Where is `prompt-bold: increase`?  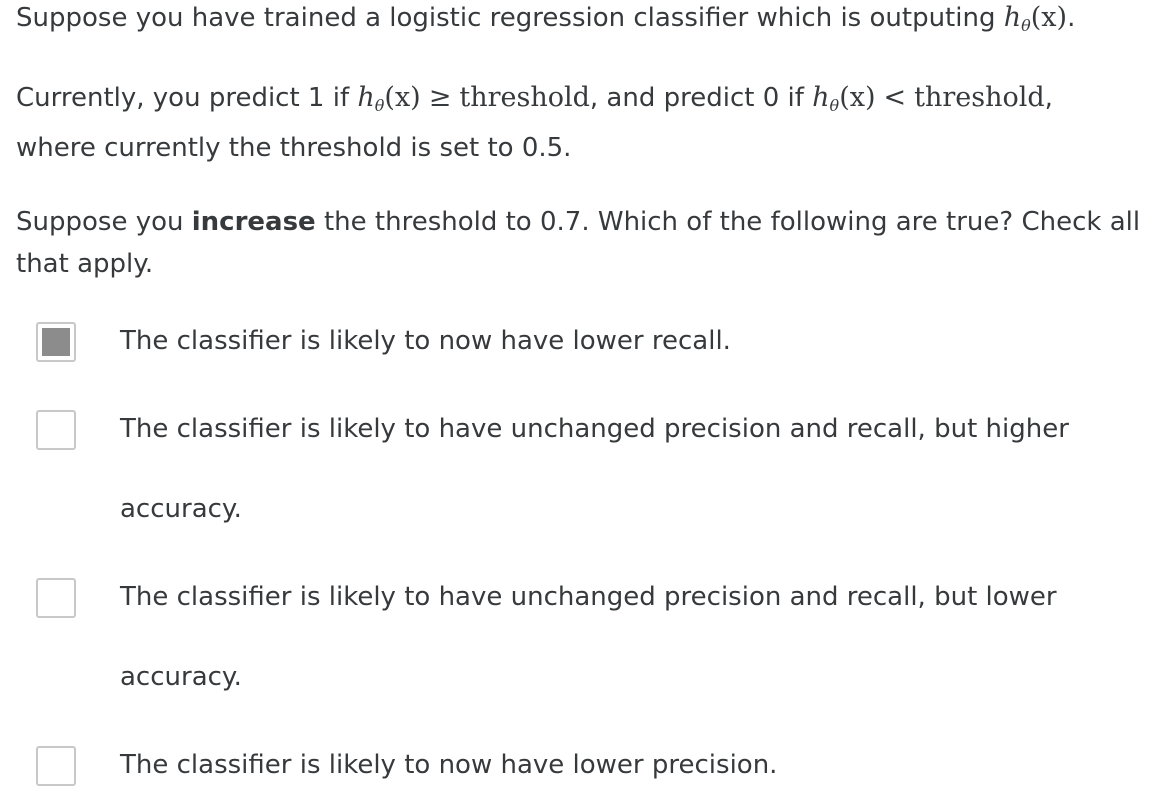 prompt-bold: increase is located at coordinates (253, 222).